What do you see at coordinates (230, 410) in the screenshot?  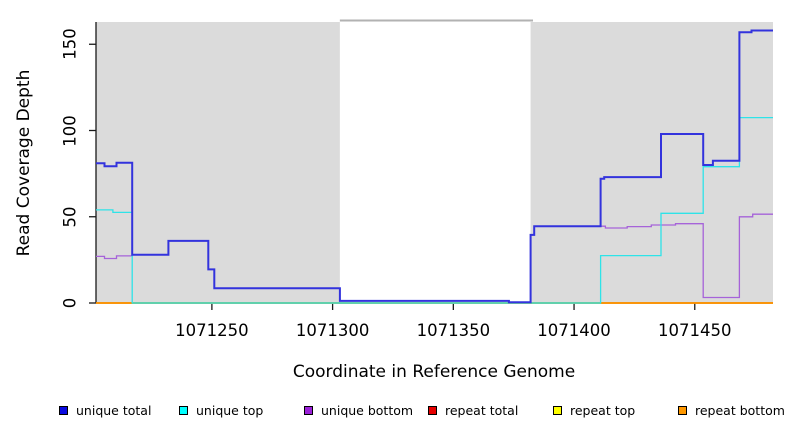 I see `legend-label: unique top` at bounding box center [230, 410].